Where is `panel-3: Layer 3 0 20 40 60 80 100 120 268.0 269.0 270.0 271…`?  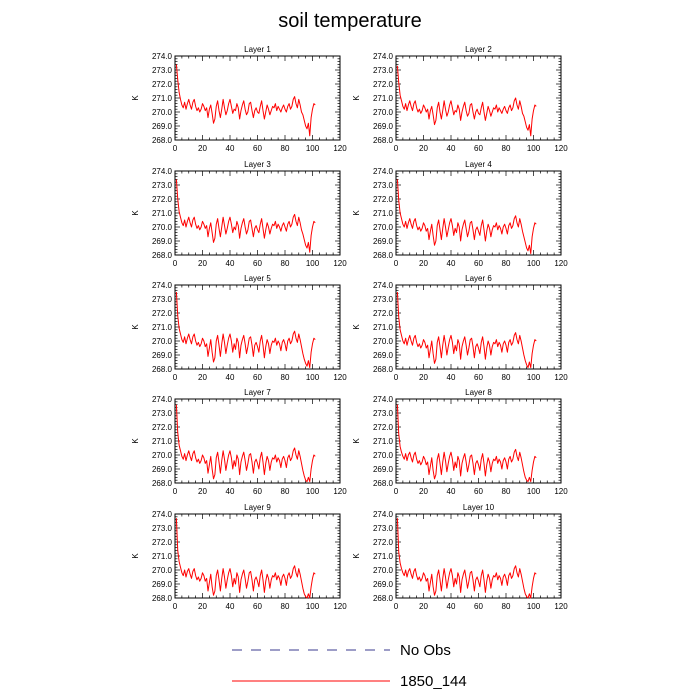
panel-3: Layer 3 0 20 40 60 80 100 120 268.0 269.0 270.0 271… is located at coordinates (239, 214).